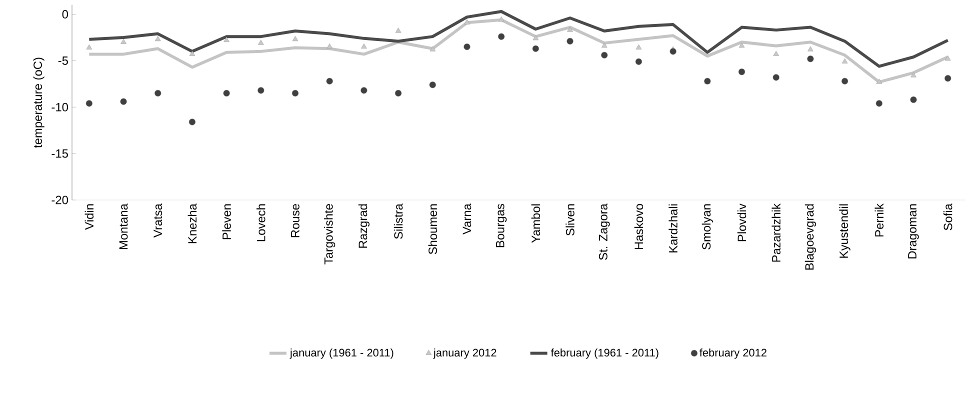  I want to click on x-tick-label: Pernik, so click(879, 220).